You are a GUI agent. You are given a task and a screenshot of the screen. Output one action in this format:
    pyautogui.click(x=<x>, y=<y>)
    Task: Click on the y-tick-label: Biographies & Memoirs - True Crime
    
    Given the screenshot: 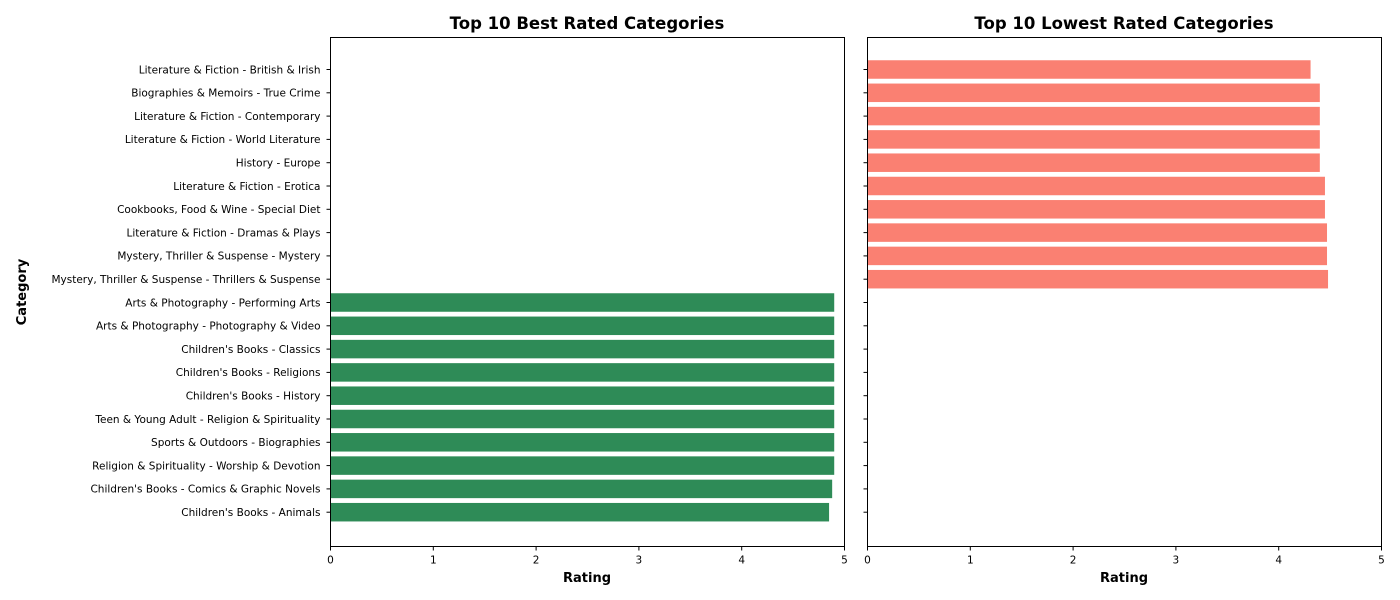 What is the action you would take?
    pyautogui.click(x=225, y=94)
    